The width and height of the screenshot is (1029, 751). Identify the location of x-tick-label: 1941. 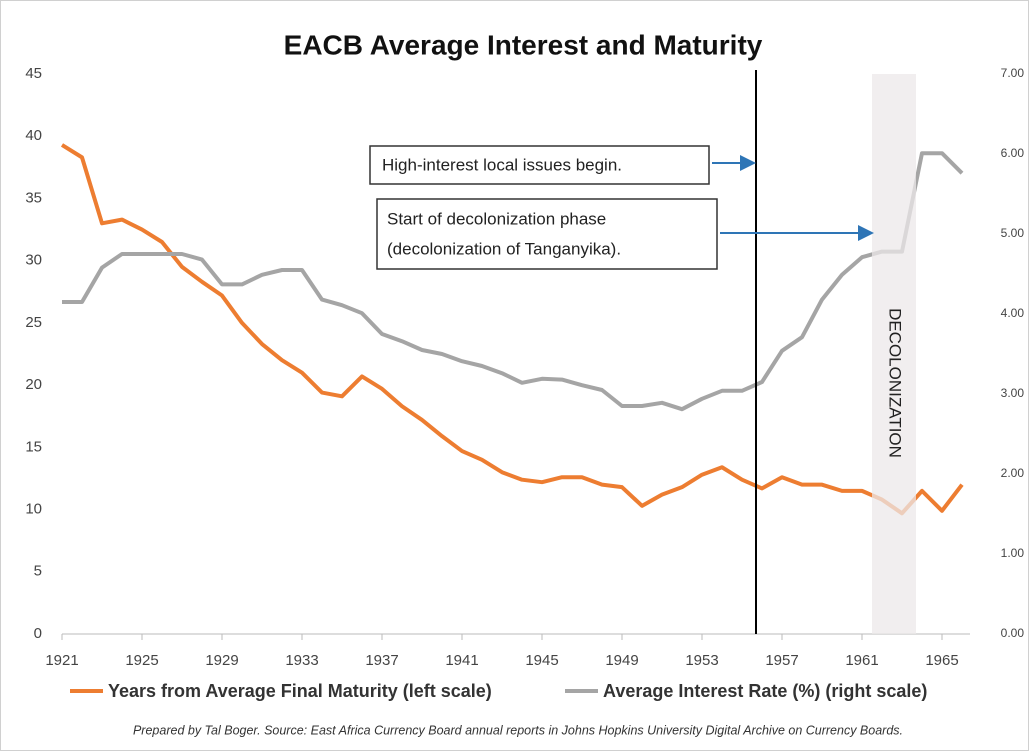
(461, 660).